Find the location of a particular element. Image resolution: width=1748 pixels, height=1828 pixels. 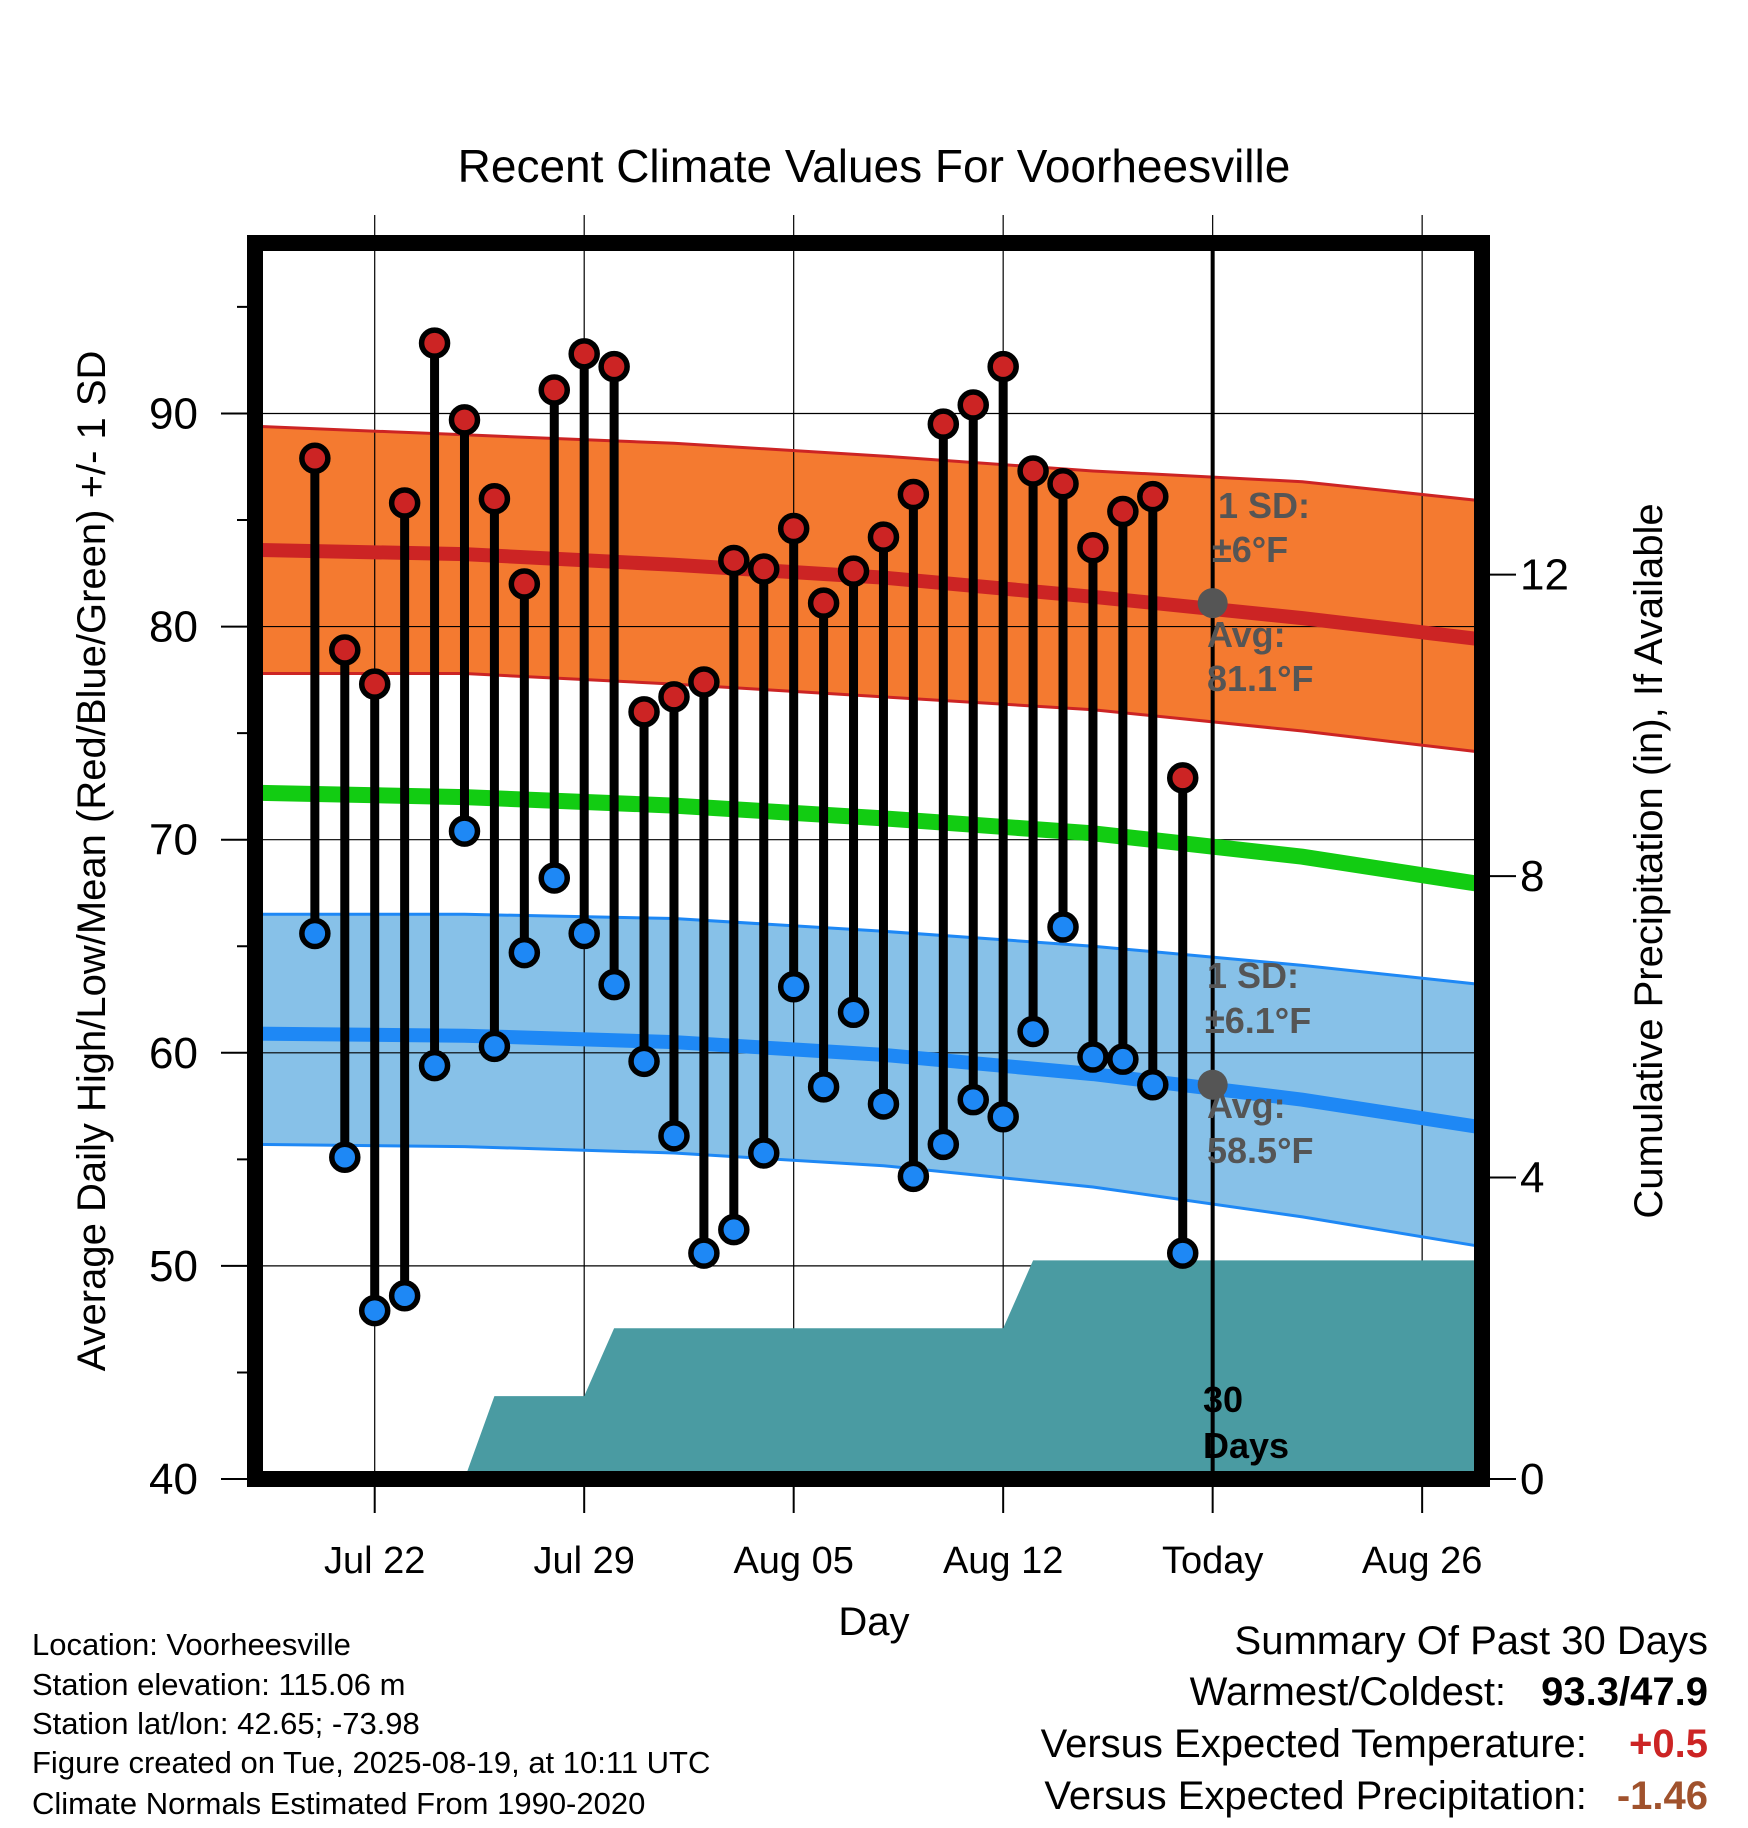

x-tick-label: Aug 05 is located at coordinates (793, 1561).